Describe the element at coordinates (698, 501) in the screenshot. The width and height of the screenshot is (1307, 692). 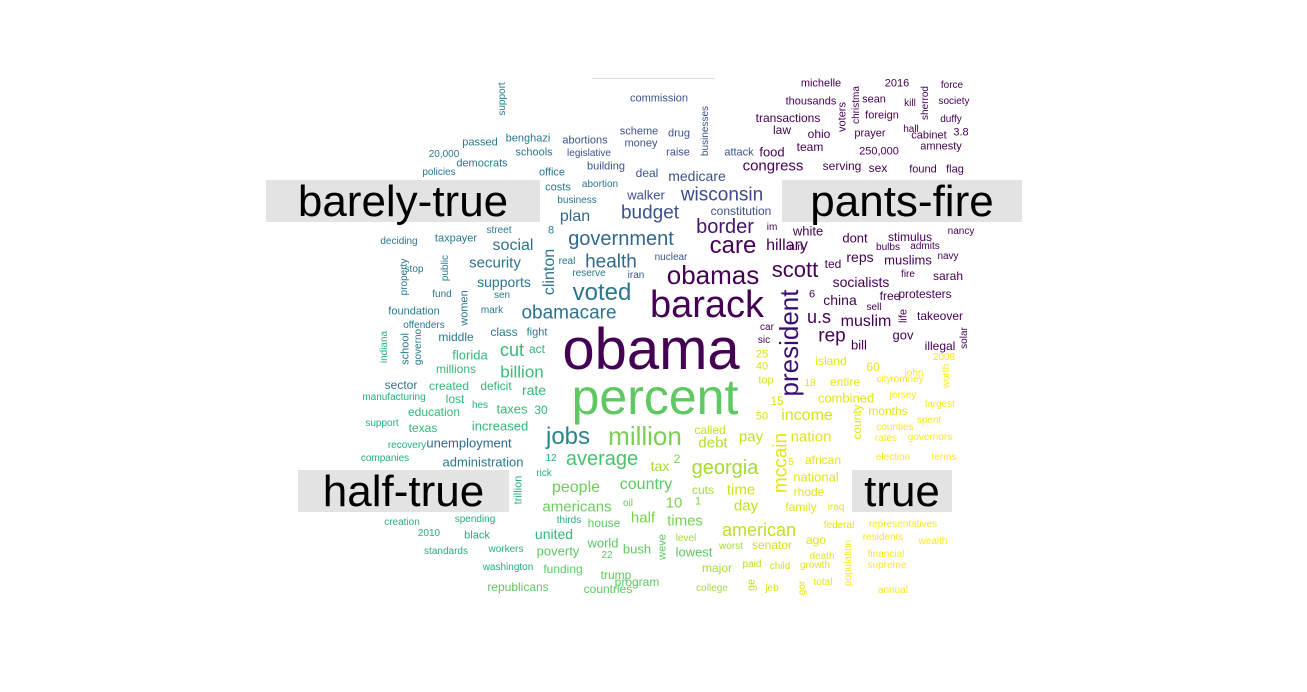
I see `word-1: 1` at that location.